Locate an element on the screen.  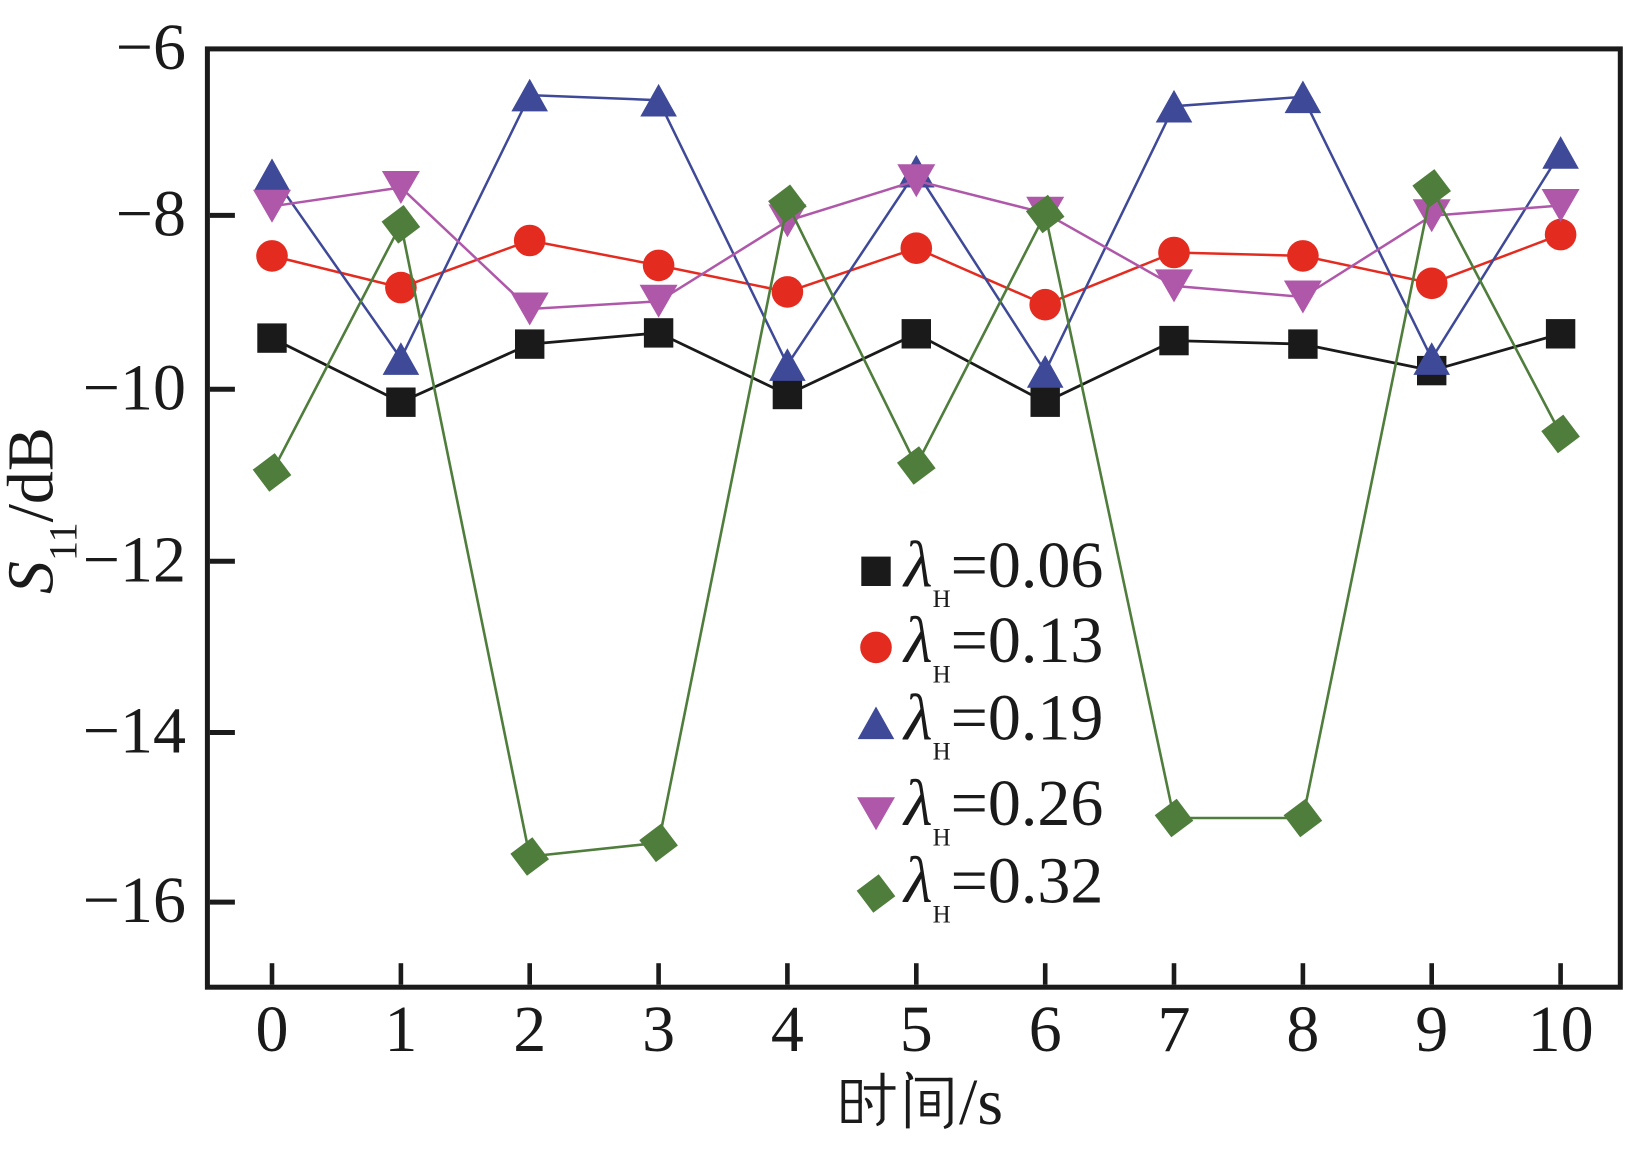
svg-text: 1 is located at coordinates (400, 1029).